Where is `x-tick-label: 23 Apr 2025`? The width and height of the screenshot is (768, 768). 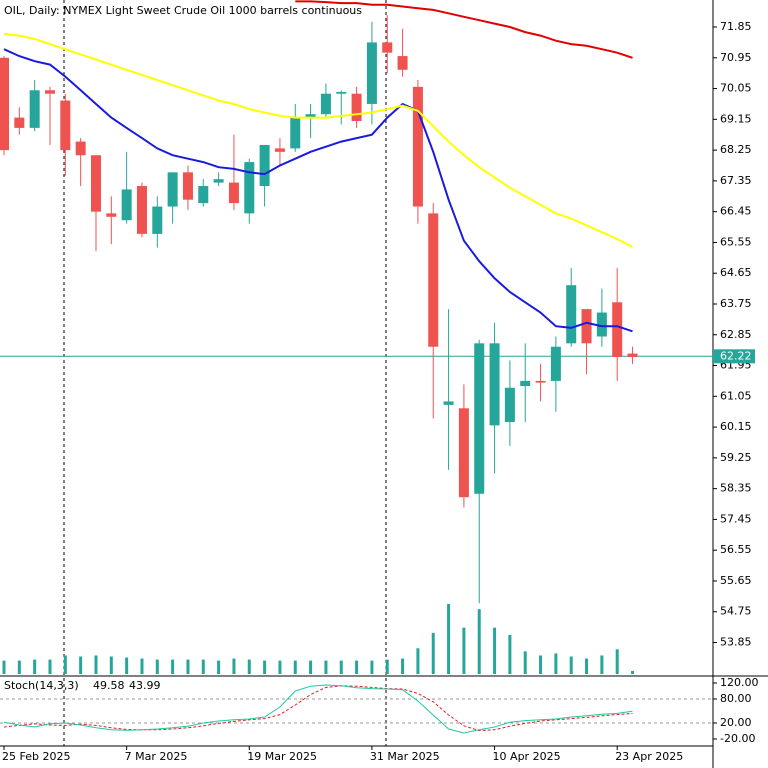
x-tick-label: 23 Apr 2025 is located at coordinates (649, 756).